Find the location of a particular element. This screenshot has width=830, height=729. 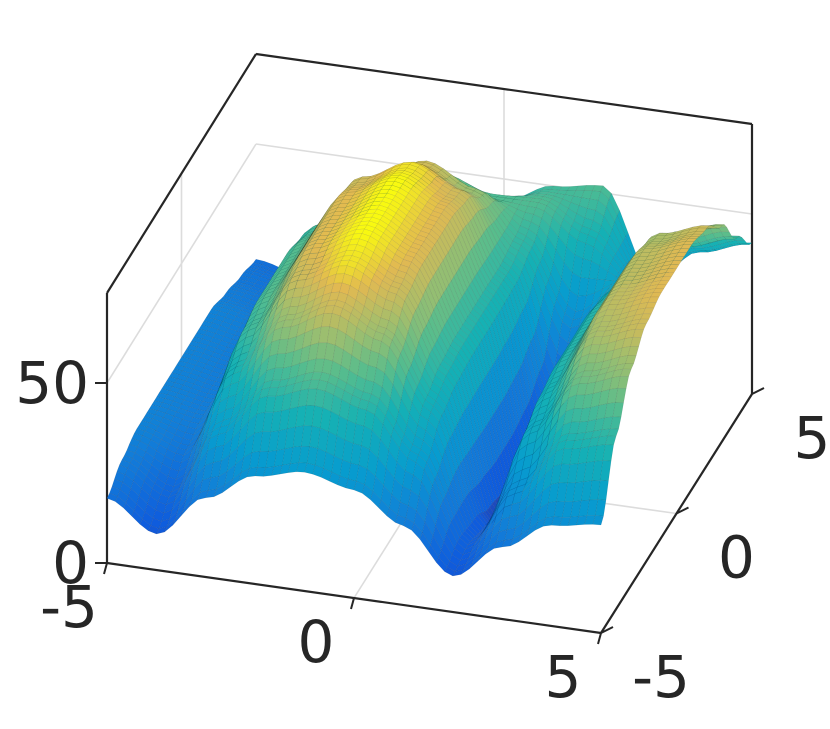

back-top-edge is located at coordinates (504, 89).